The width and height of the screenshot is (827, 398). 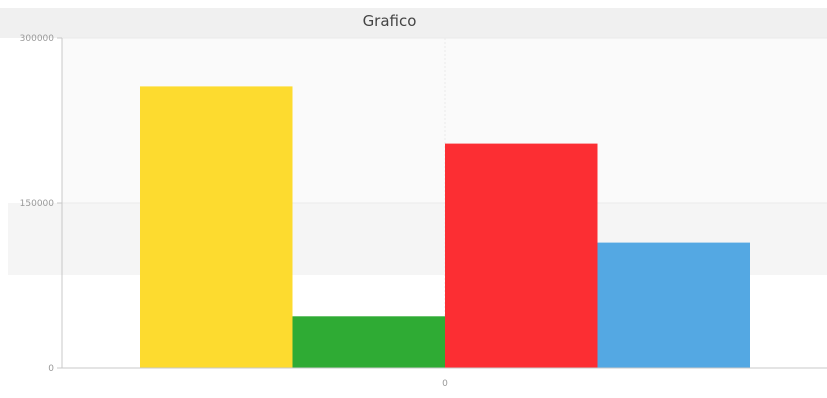 What do you see at coordinates (37, 39) in the screenshot?
I see `y-tick-label: 300000` at bounding box center [37, 39].